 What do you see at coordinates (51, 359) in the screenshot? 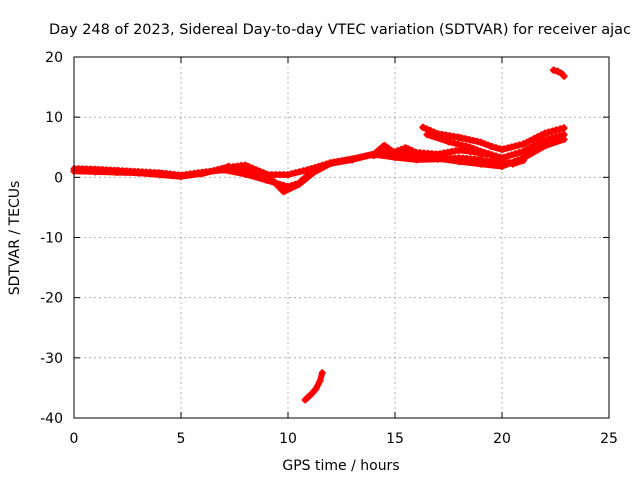
I see `y-tick-label: -30` at bounding box center [51, 359].